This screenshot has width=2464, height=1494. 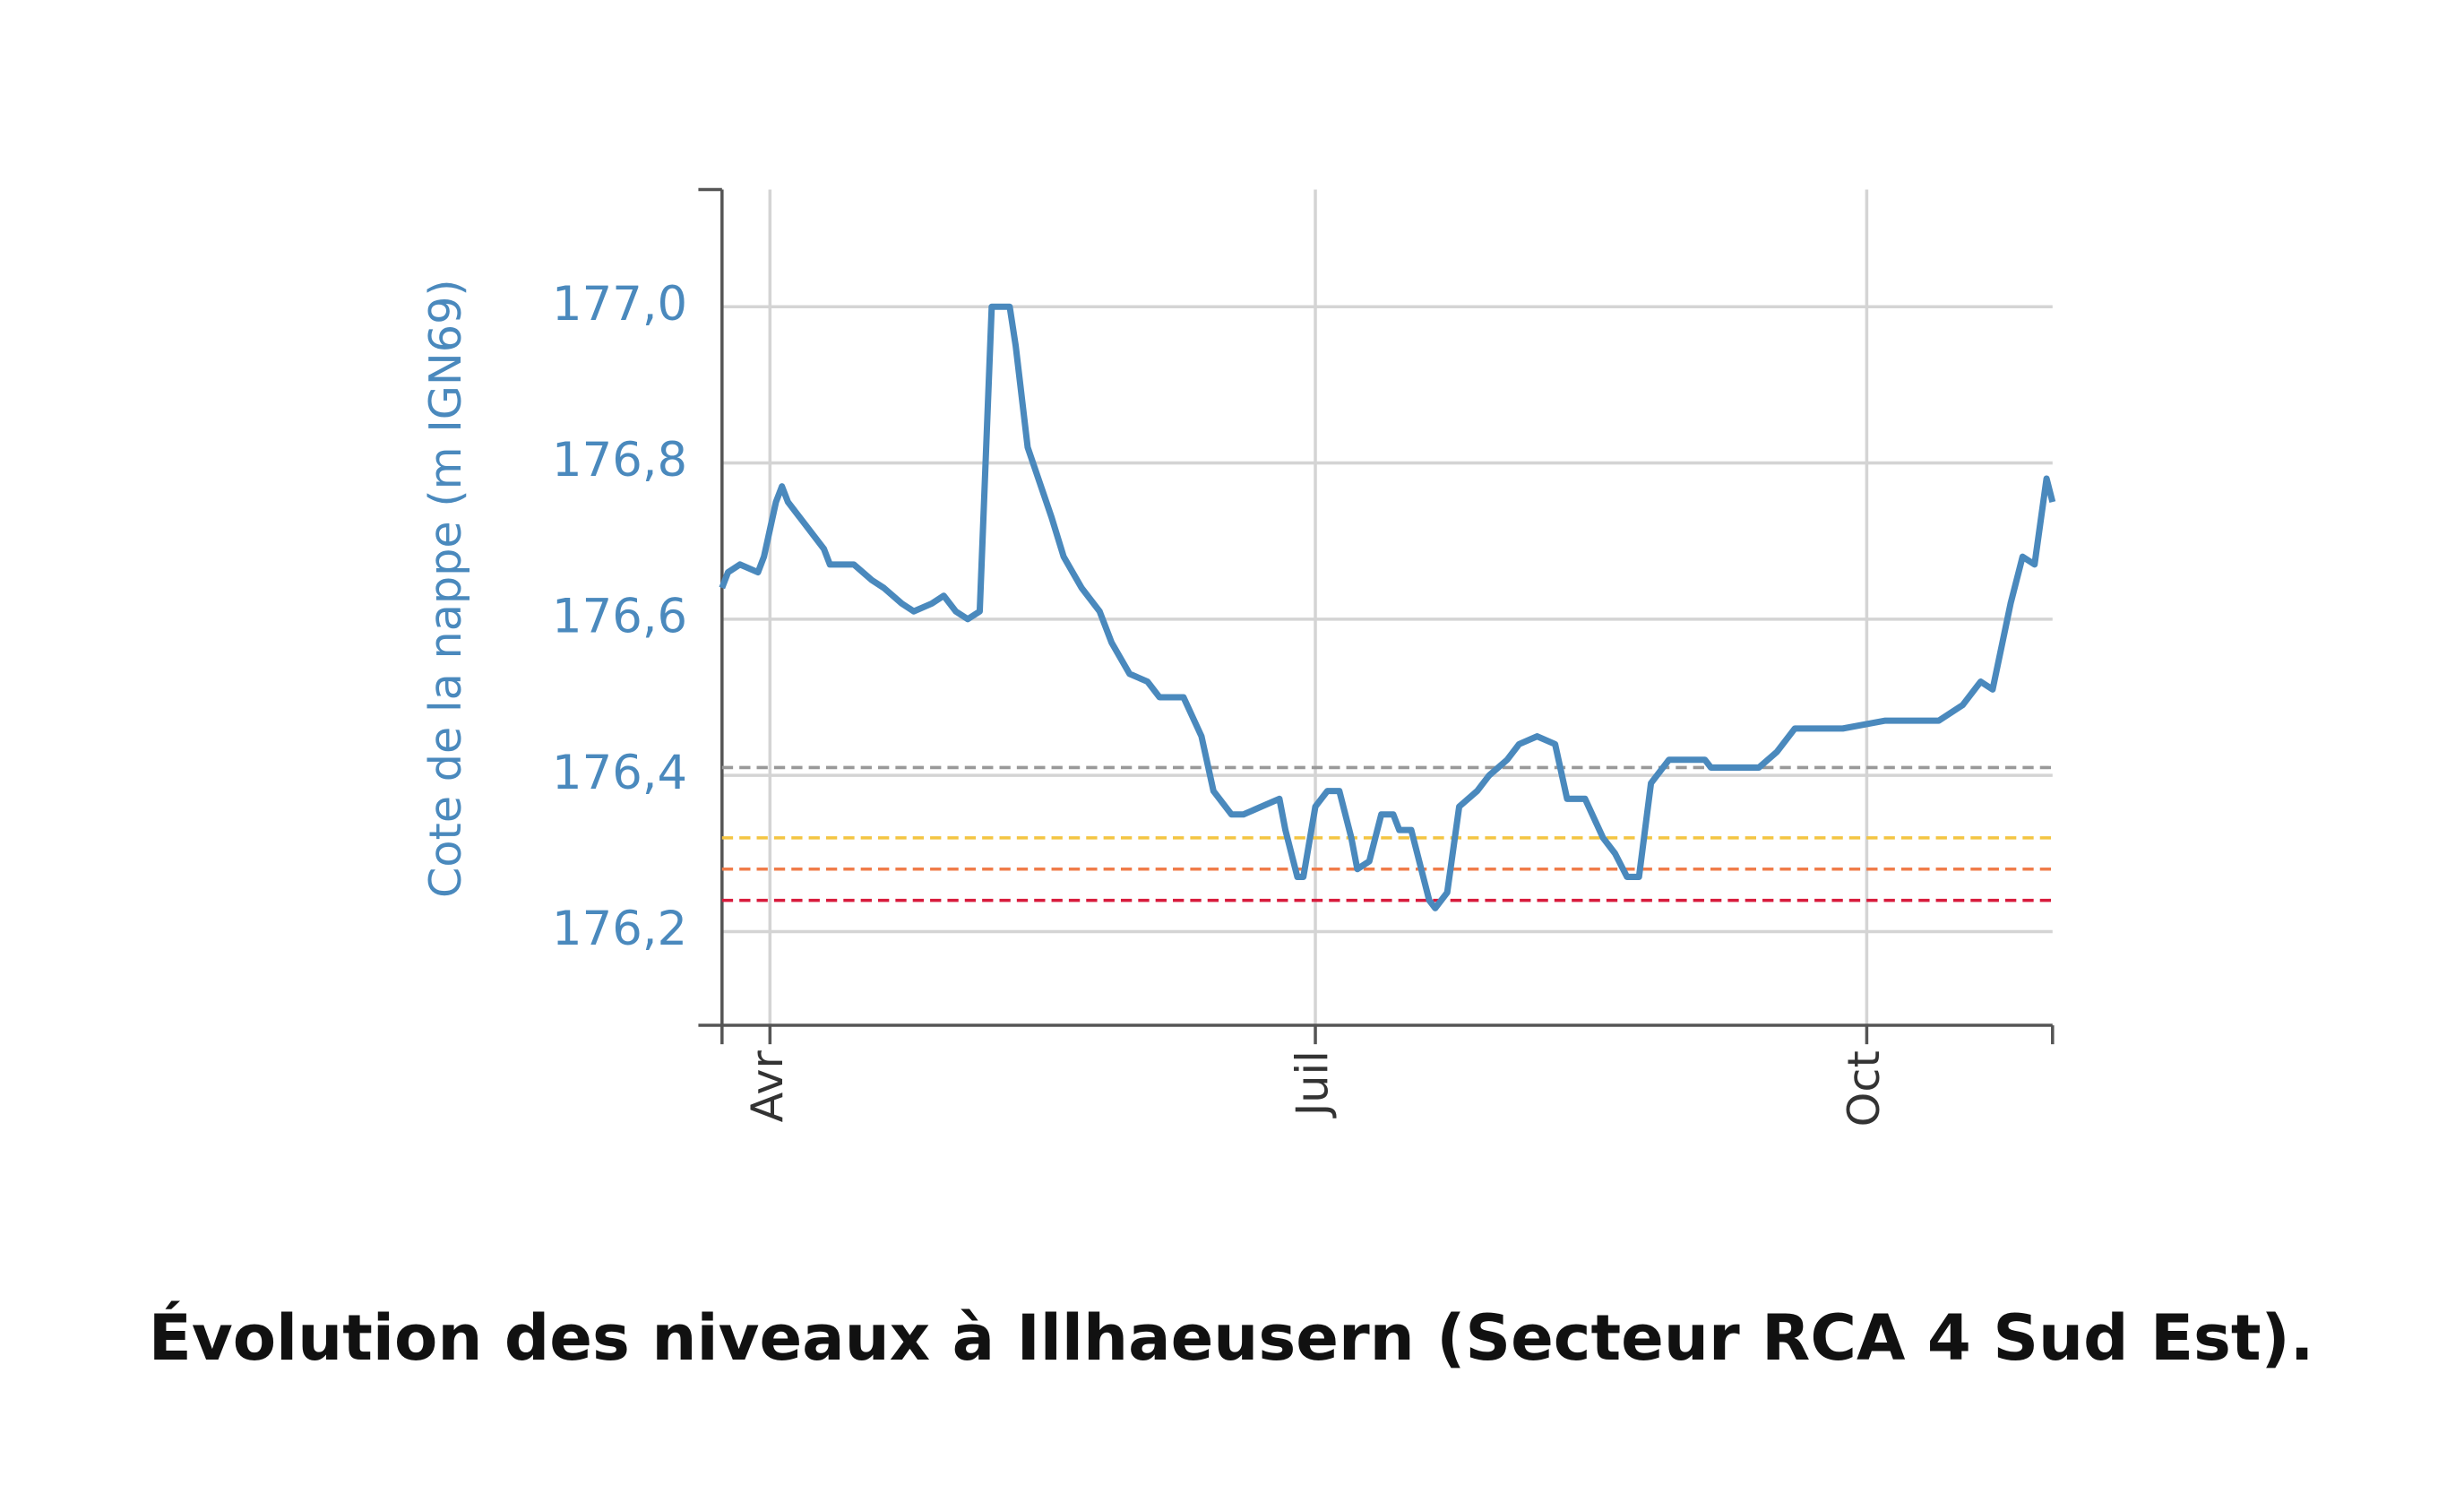 I want to click on x-tick-label: Avr, so click(x=767, y=1085).